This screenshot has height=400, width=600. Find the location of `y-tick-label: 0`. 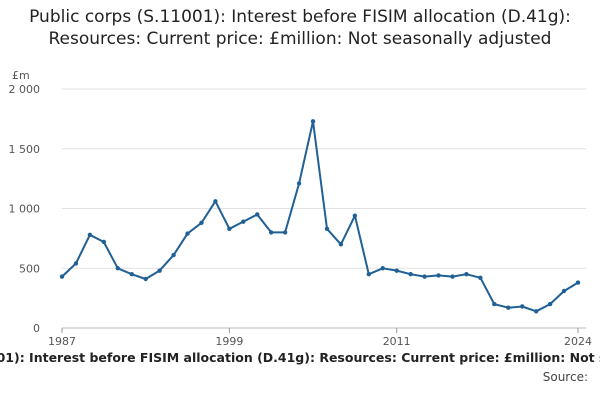

y-tick-label: 0 is located at coordinates (36, 328).